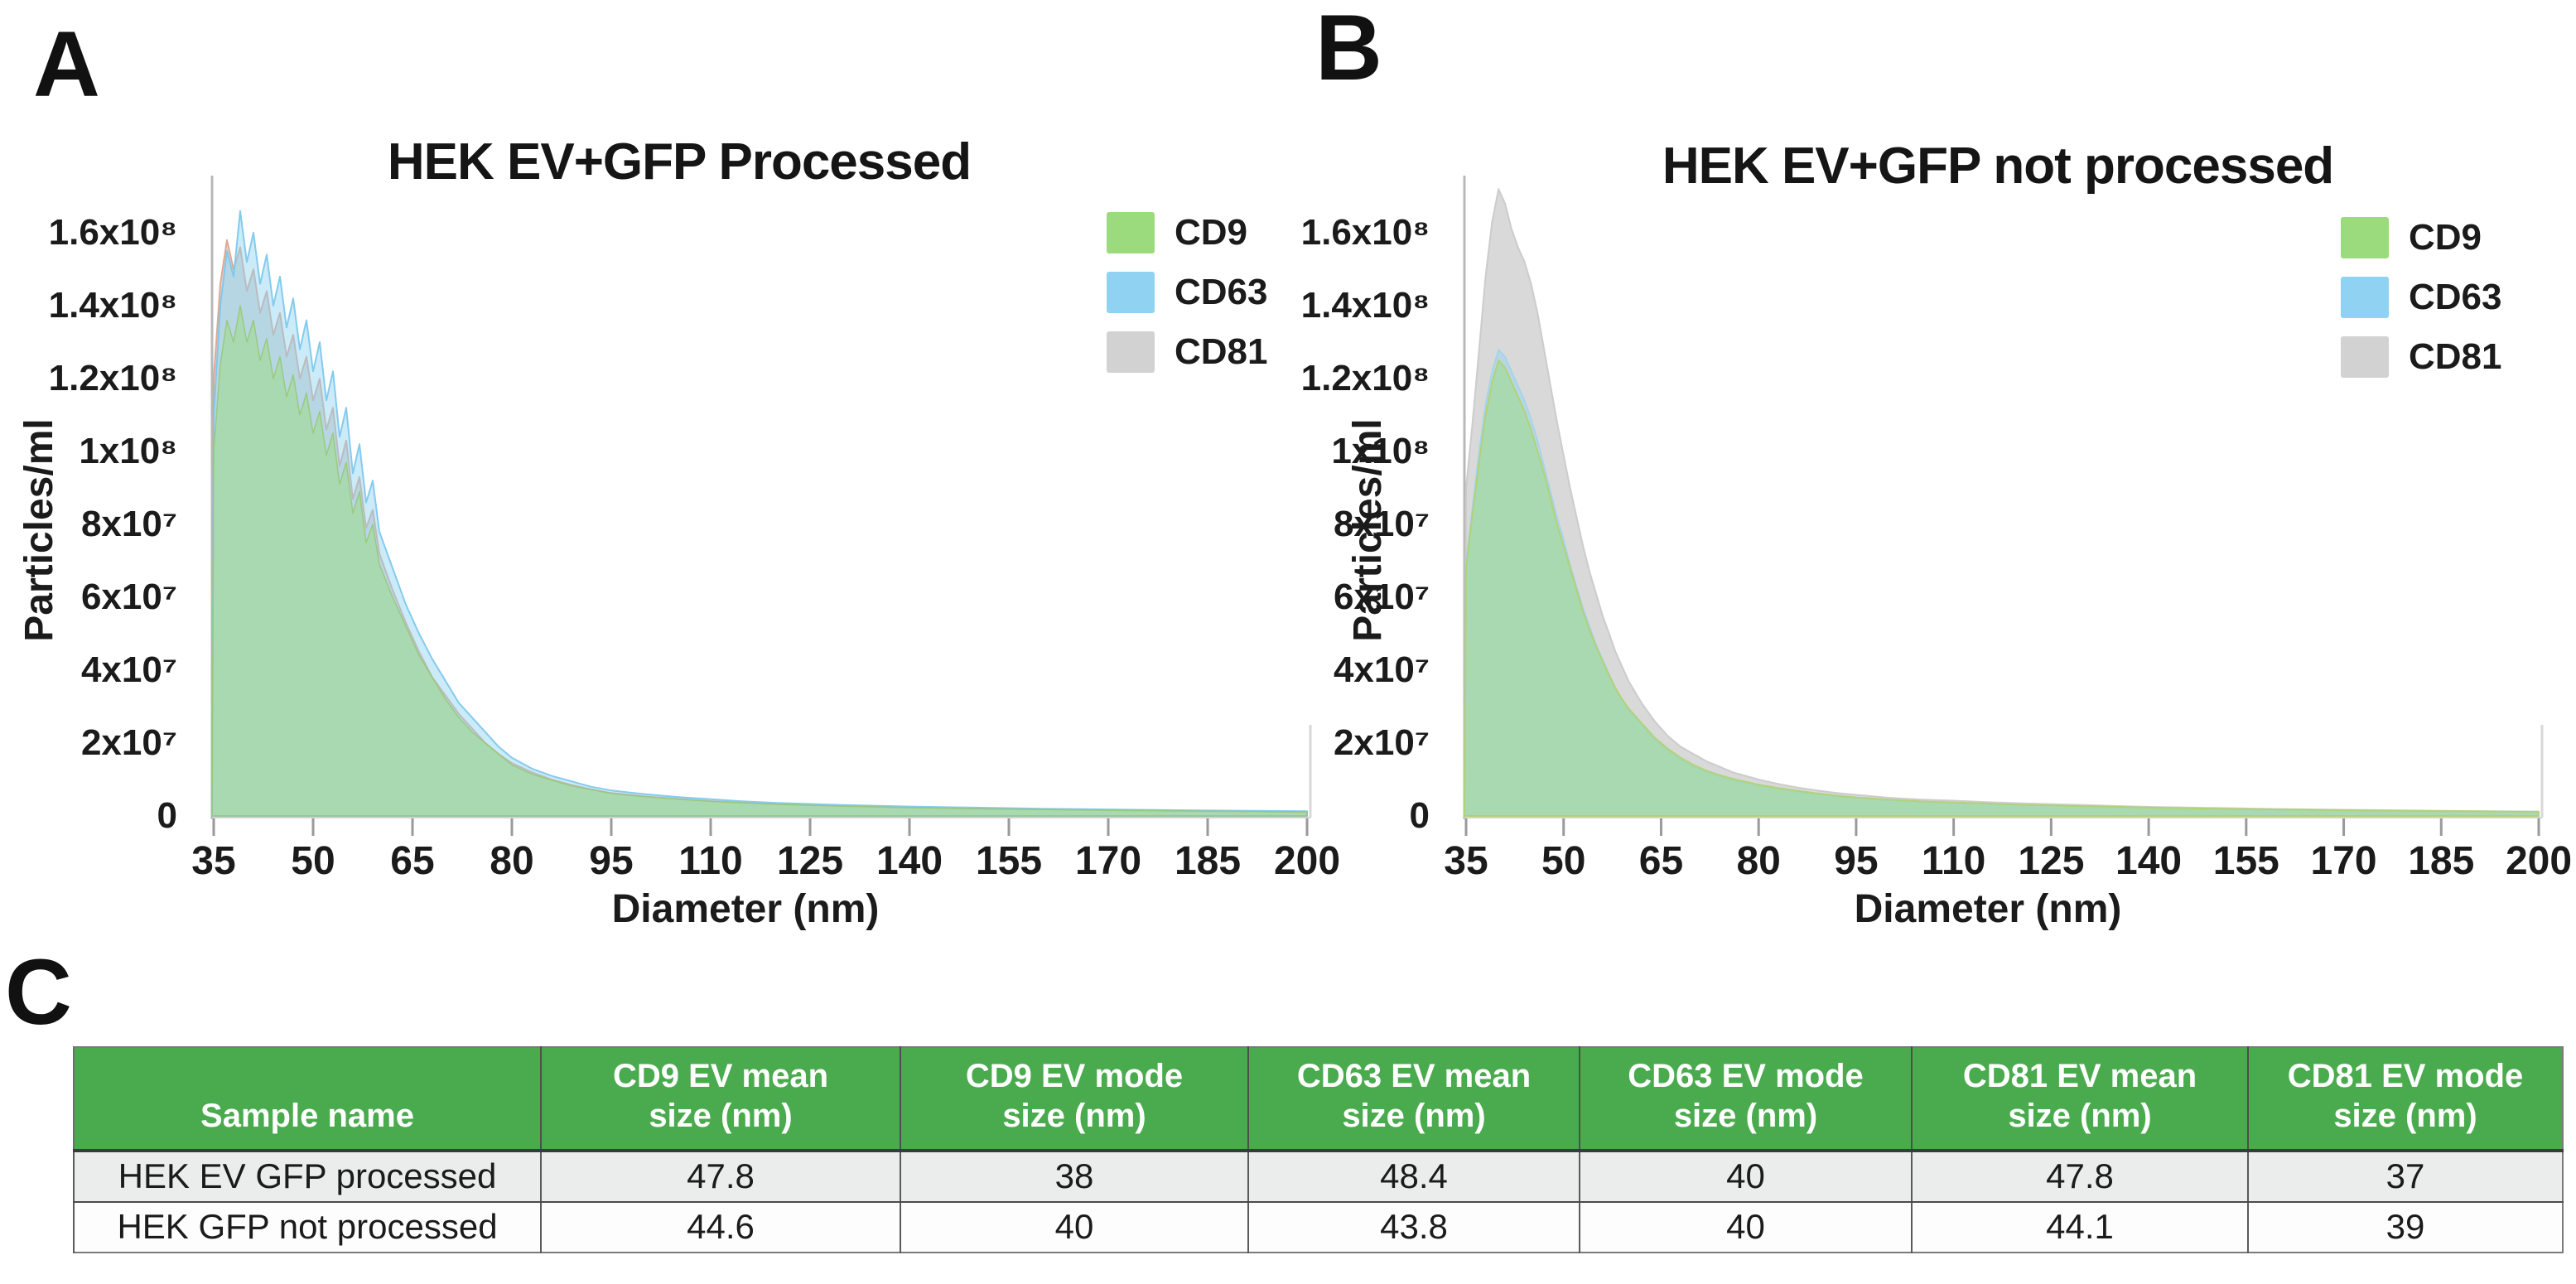 The image size is (2576, 1284). I want to click on table-header-cell: CD81 EV mean size (nm), so click(2080, 1099).